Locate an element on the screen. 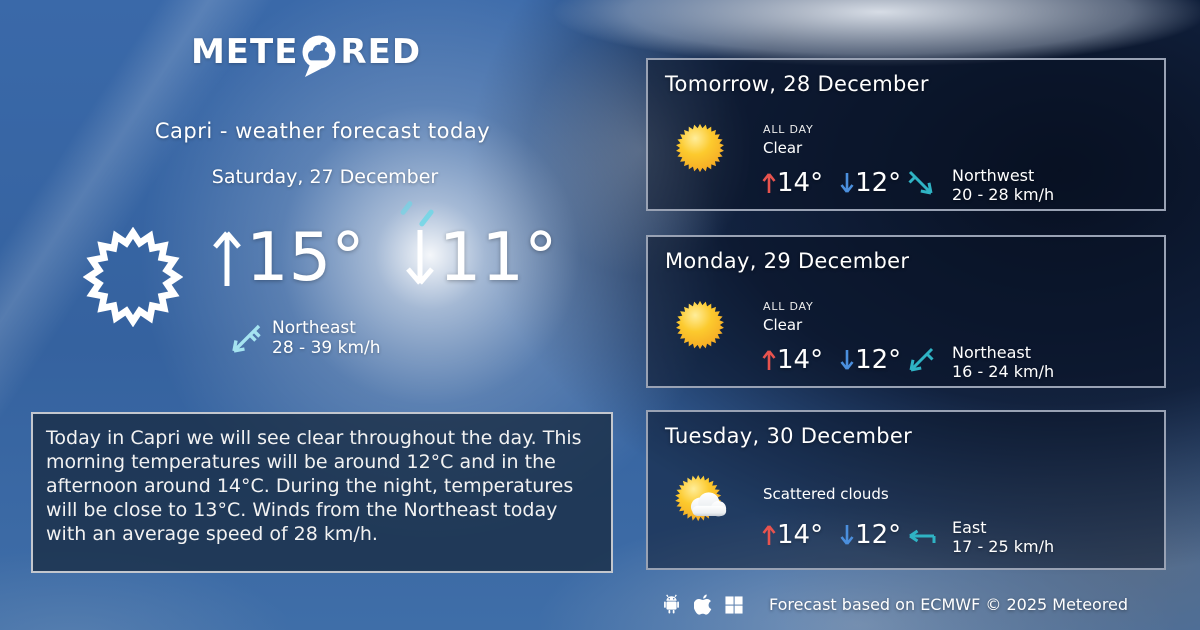 This screenshot has height=630, width=1200. forecast-credit: Forecast based on ECMWF © 2025 Meteored is located at coordinates (949, 604).